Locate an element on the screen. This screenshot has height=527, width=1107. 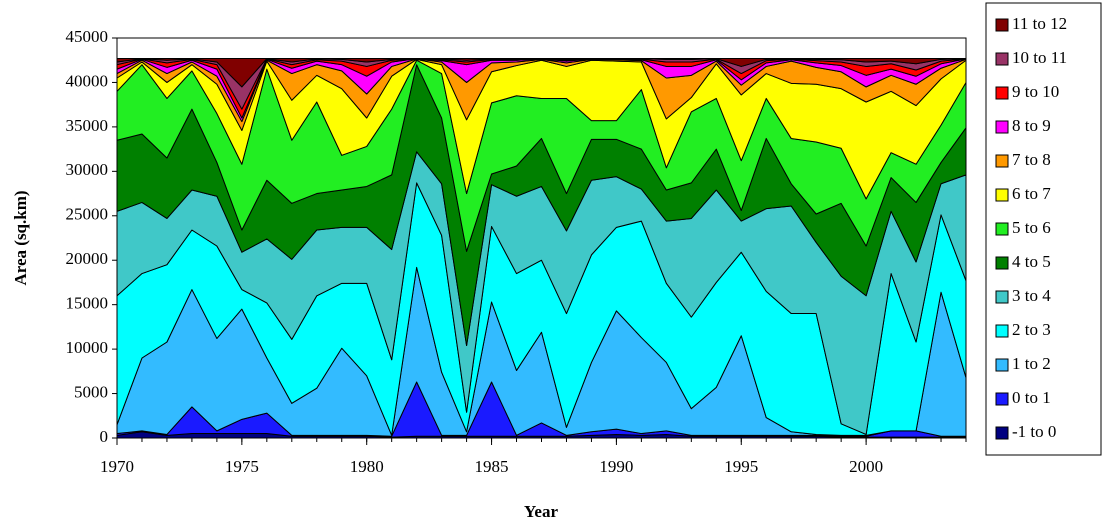
y-tick-label: 30000 is located at coordinates (87, 169).